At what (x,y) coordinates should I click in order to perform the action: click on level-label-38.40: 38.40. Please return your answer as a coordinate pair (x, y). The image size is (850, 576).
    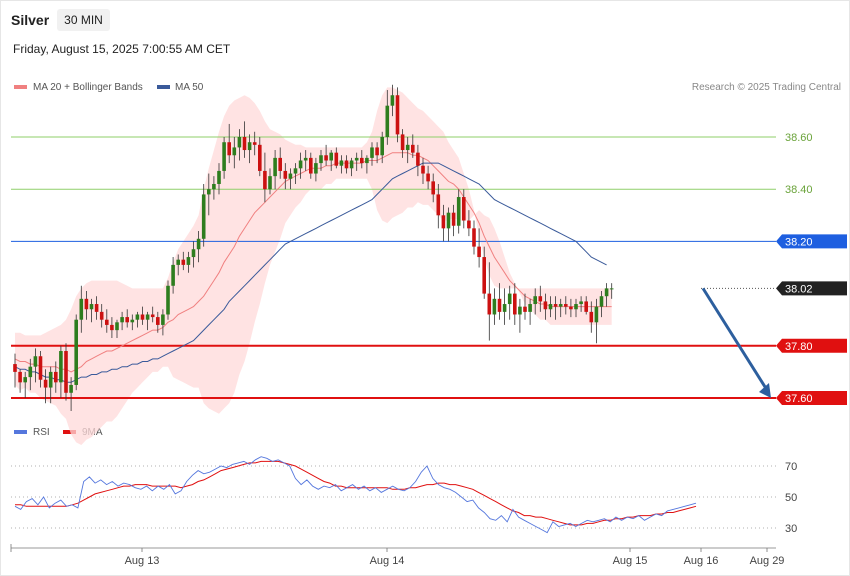
    Looking at the image, I should click on (799, 190).